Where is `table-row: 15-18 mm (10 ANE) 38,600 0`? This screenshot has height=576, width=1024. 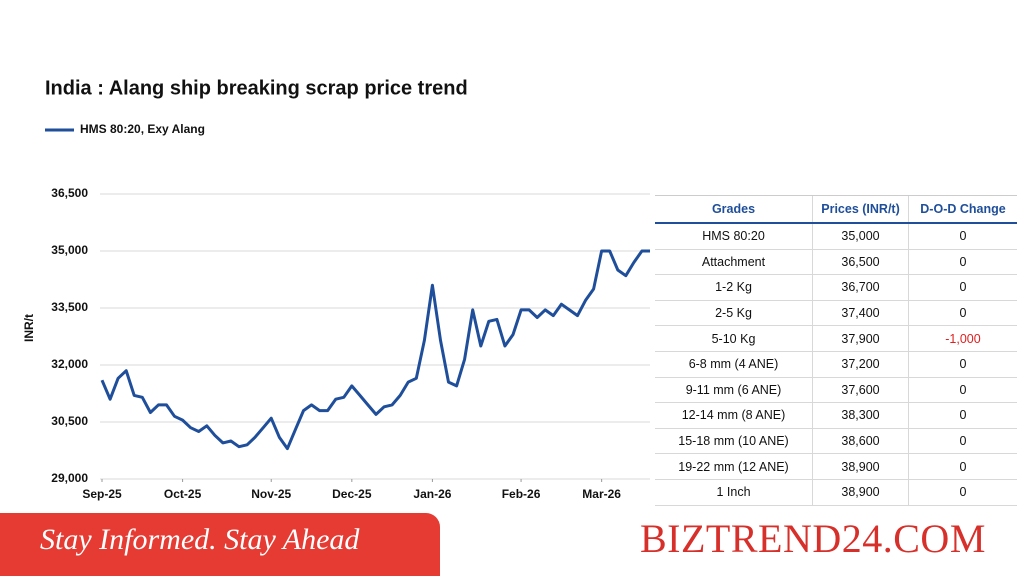
table-row: 15-18 mm (10 ANE) 38,600 0 is located at coordinates (836, 441).